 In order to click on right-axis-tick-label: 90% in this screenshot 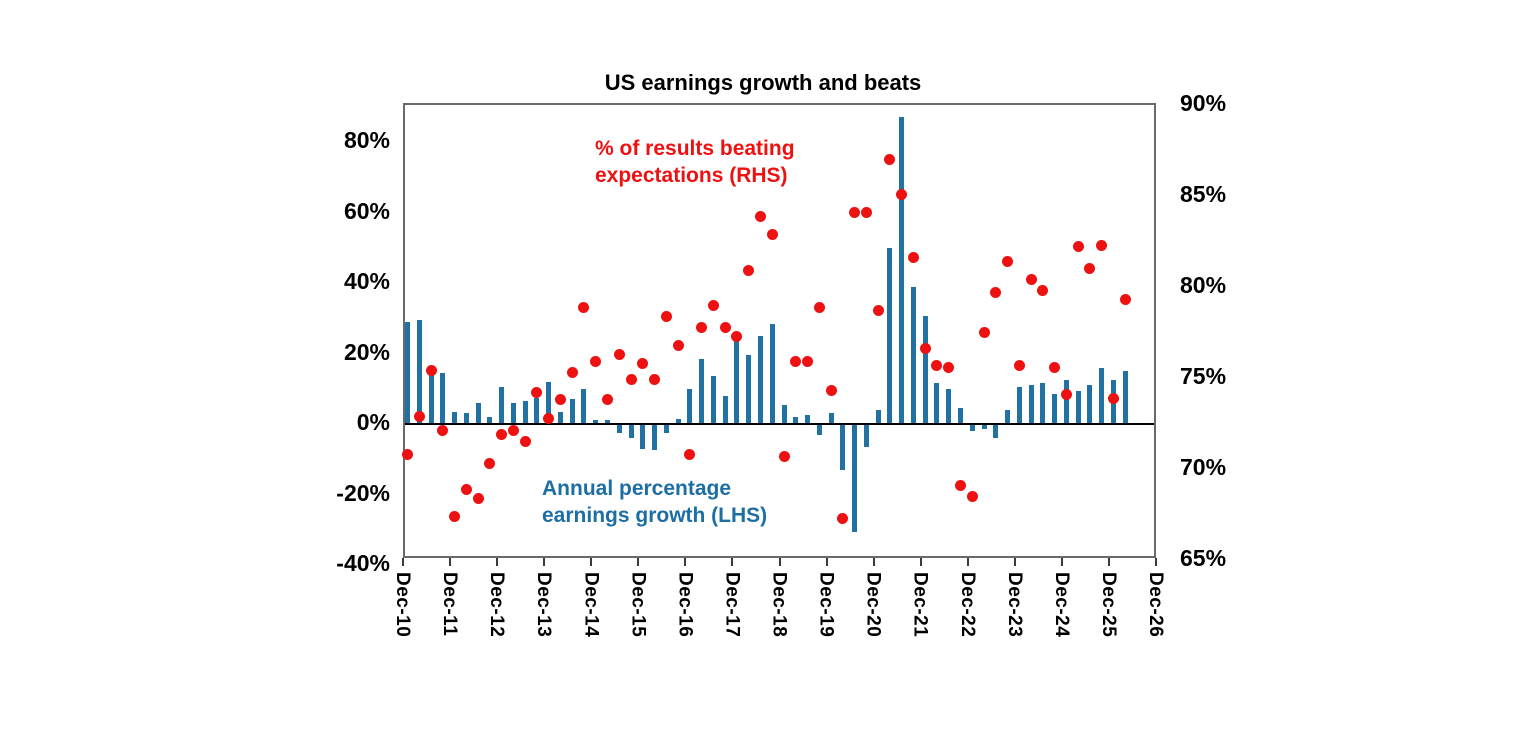, I will do `click(1203, 103)`.